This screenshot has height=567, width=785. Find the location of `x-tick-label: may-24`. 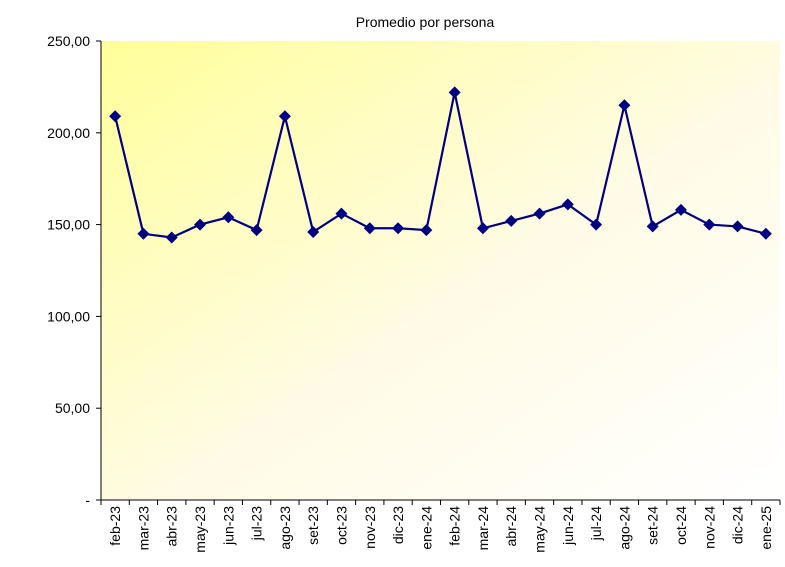

x-tick-label: may-24 is located at coordinates (540, 529).